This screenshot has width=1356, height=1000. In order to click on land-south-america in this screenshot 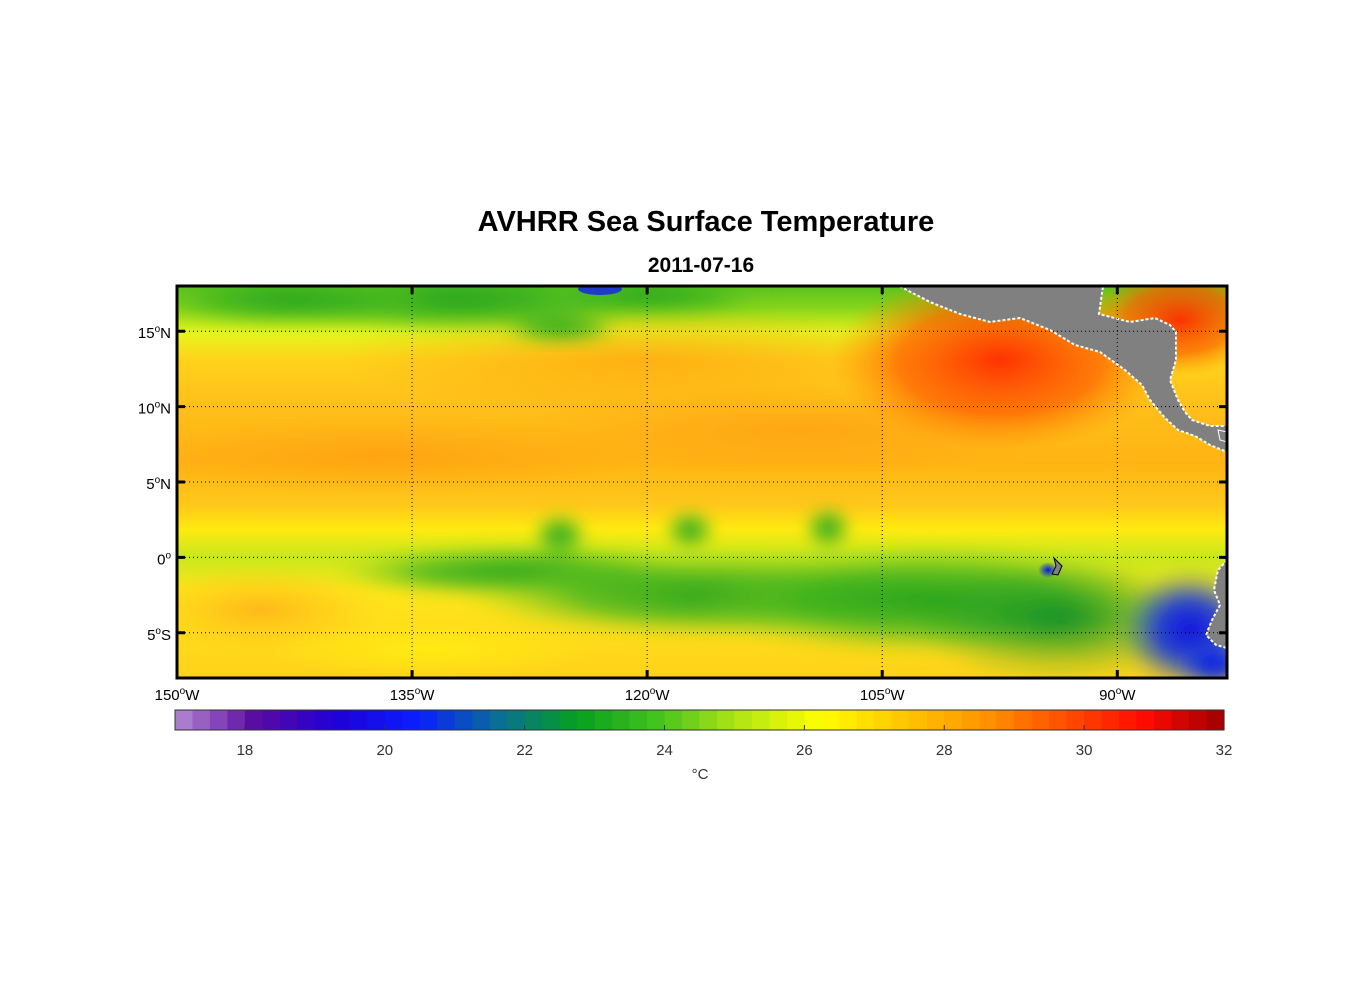, I will do `click(1215, 604)`.